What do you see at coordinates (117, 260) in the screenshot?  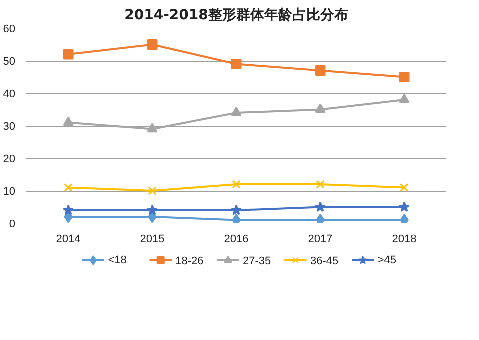 I see `legend-label: <18` at bounding box center [117, 260].